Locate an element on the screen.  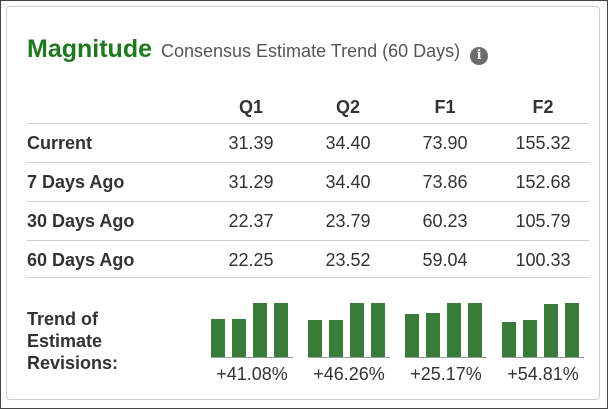
row-label: 7 Days Ago is located at coordinates (76, 181).